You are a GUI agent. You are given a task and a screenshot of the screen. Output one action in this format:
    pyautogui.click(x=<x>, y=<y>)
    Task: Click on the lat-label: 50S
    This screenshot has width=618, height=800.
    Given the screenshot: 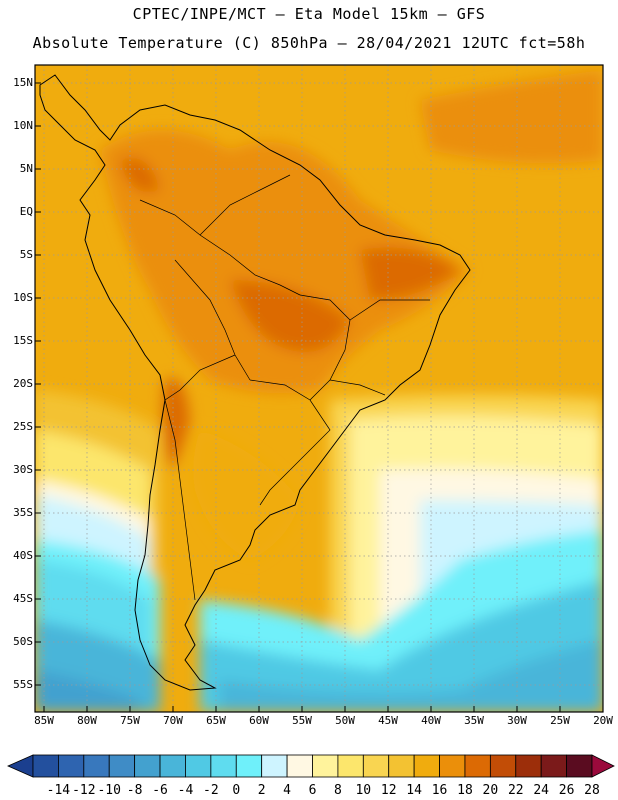 What is the action you would take?
    pyautogui.click(x=23, y=641)
    